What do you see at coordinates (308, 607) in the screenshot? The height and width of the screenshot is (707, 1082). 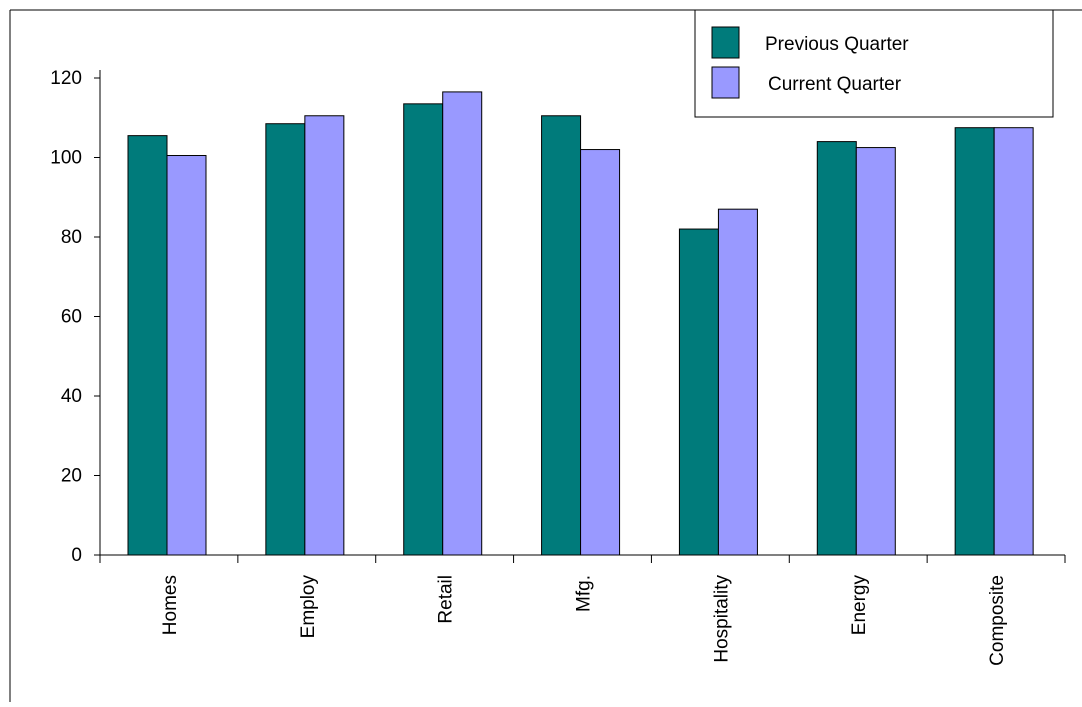 I see `x-tick-label: Employ` at bounding box center [308, 607].